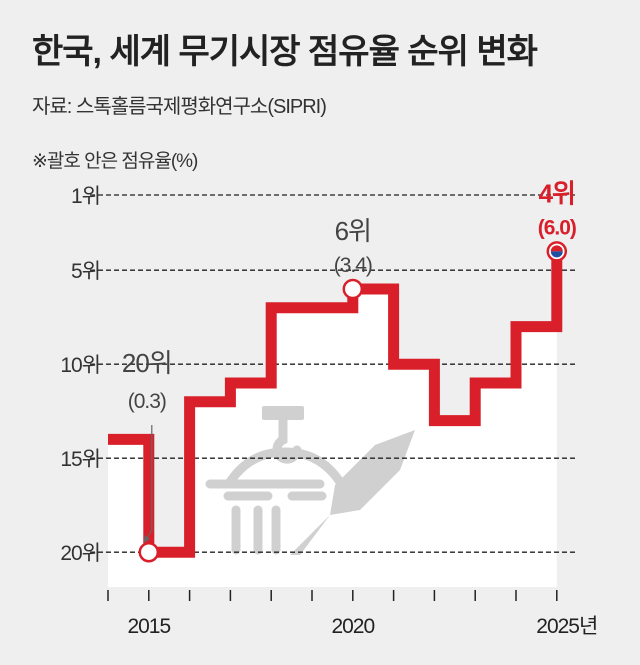 Image resolution: width=640 pixels, height=665 pixels. I want to click on weapons-illustration-icon, so click(310, 480).